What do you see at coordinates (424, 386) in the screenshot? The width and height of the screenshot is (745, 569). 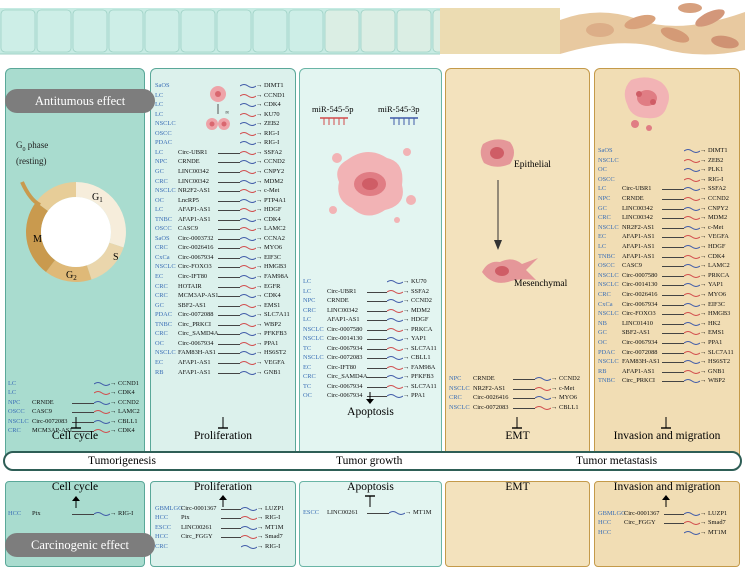 I see `target-gene-label: SLC7A11` at bounding box center [424, 386].